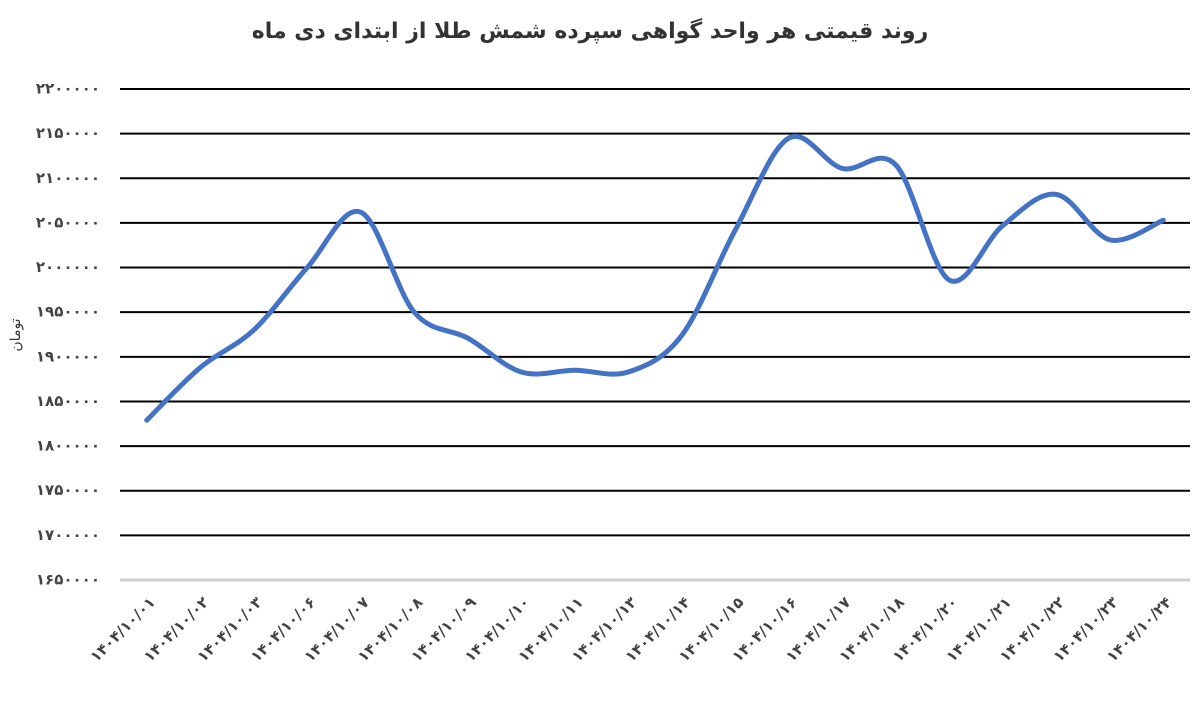  I want to click on y-tick-label: ۱۹۰۰۰۰۰, so click(68, 356).